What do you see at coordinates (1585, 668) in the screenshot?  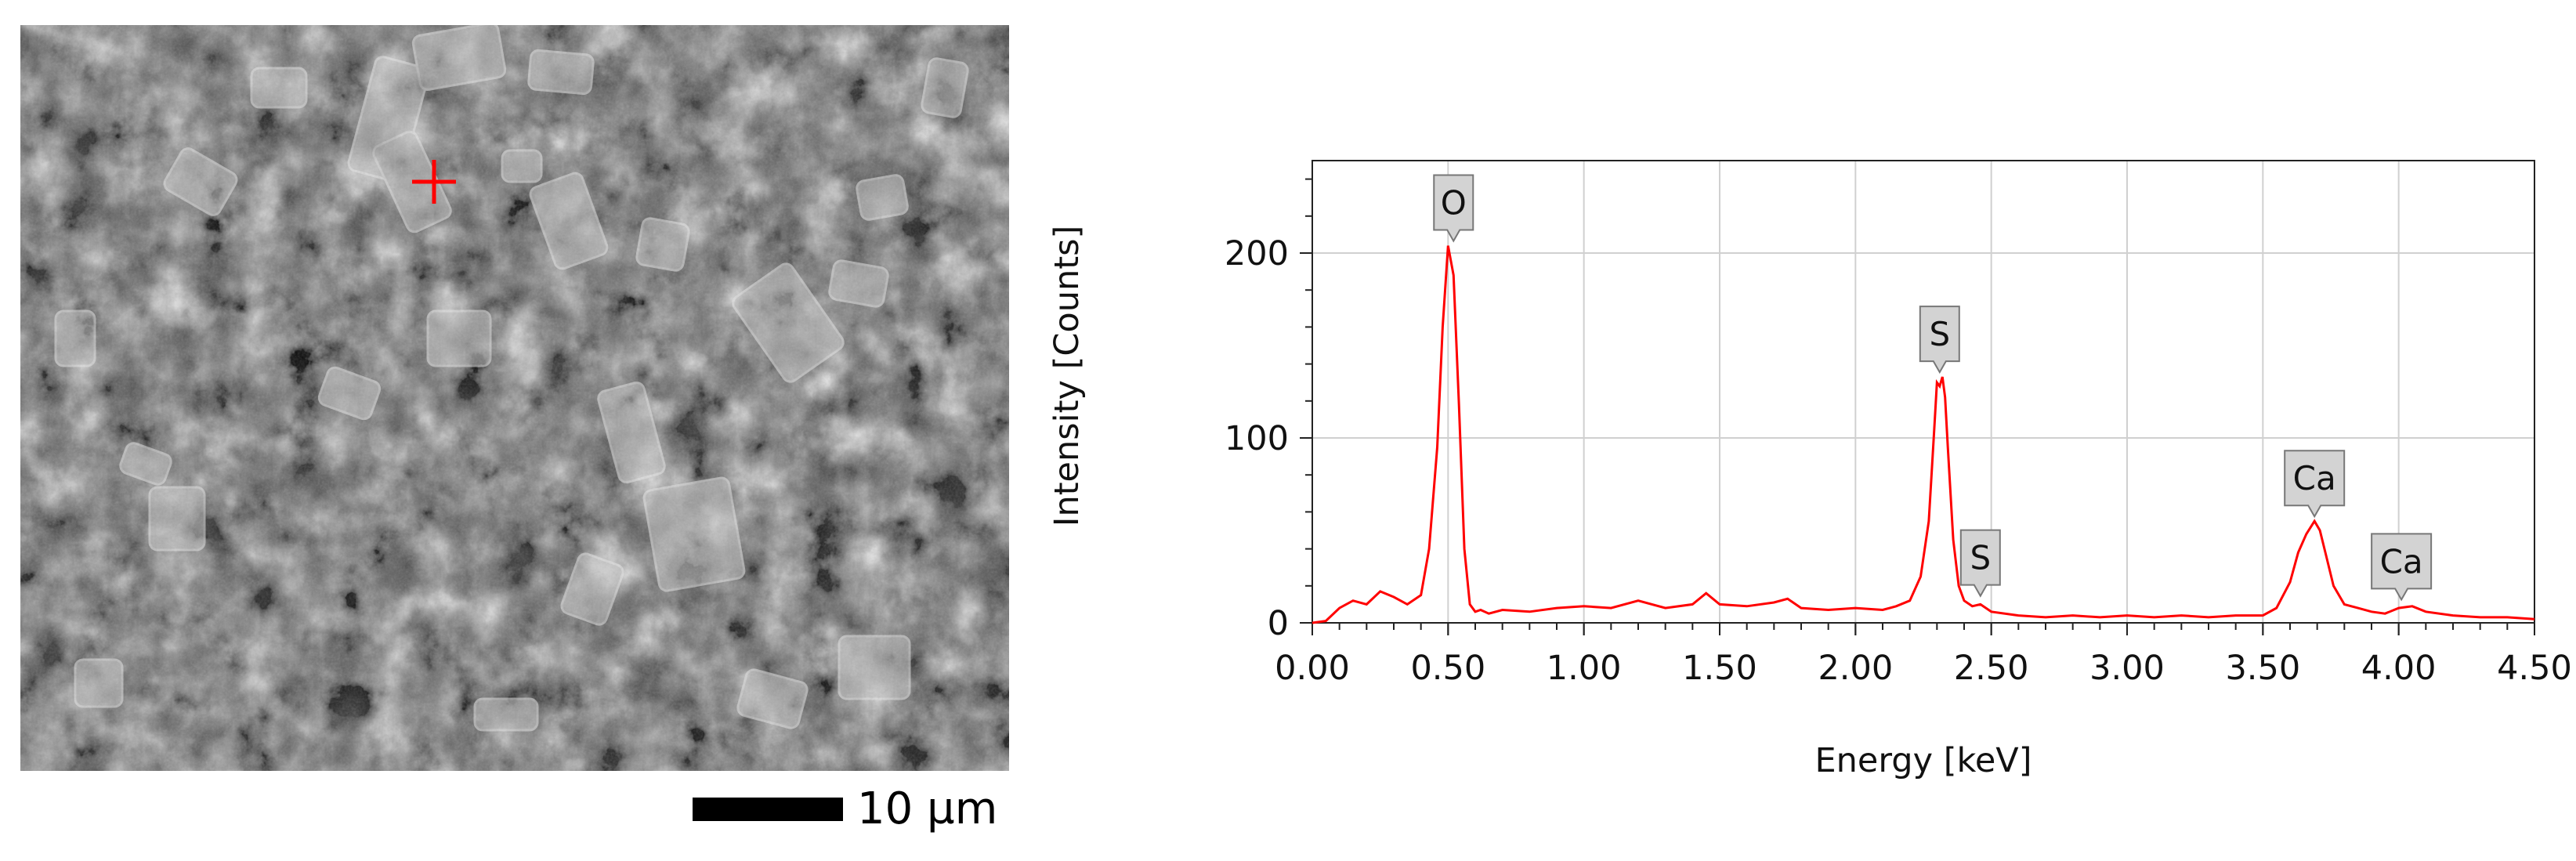 I see `x-tick-label: 1.00` at bounding box center [1585, 668].